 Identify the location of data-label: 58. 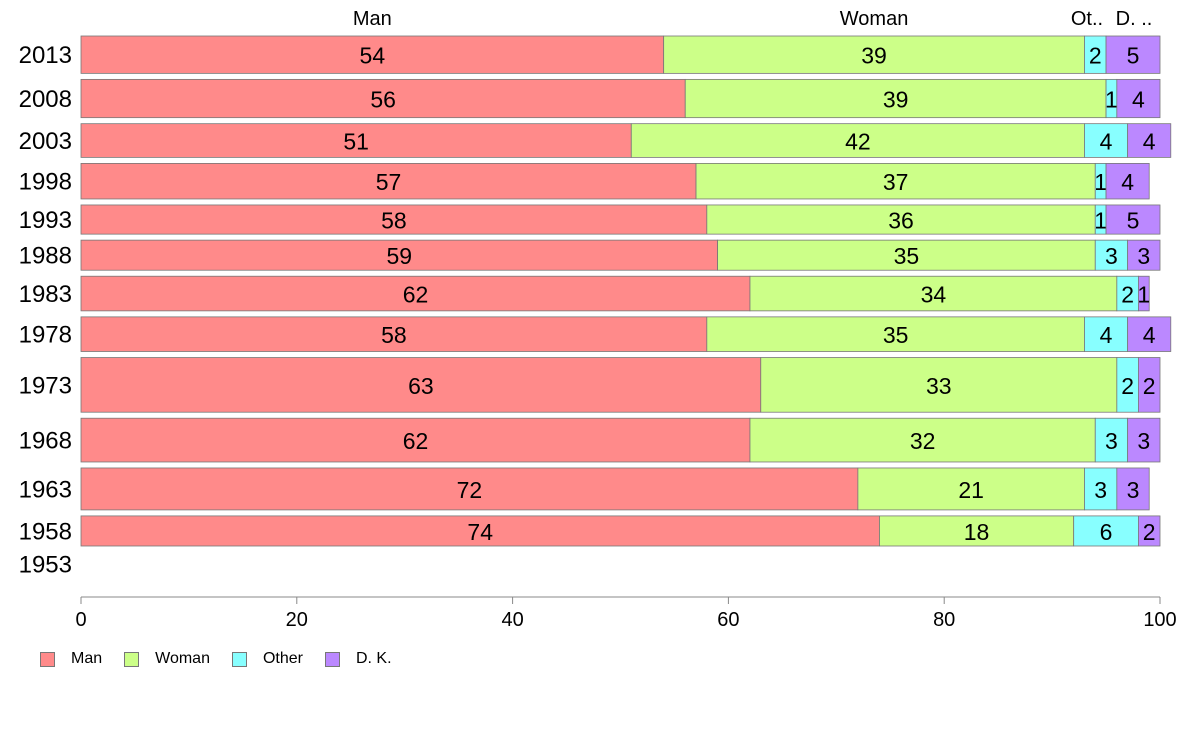
(394, 221).